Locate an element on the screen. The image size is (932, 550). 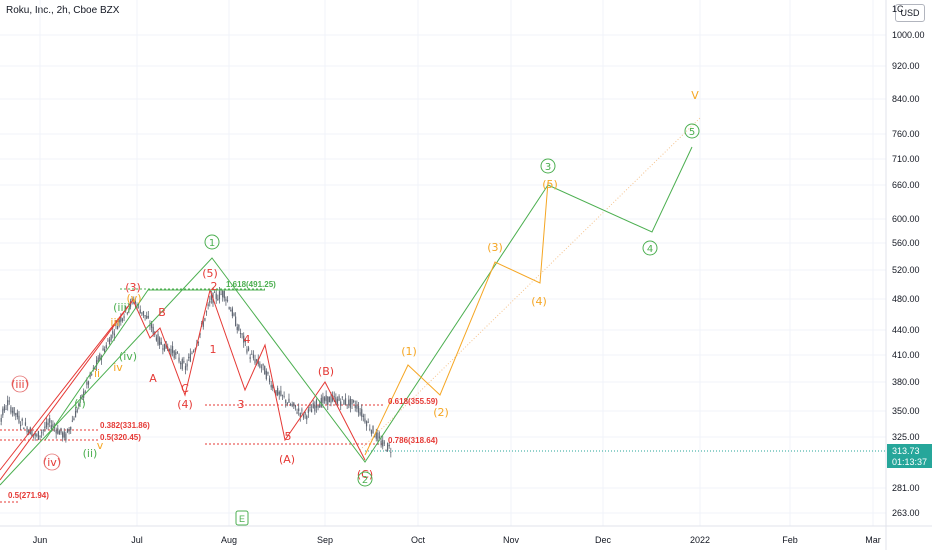
wave-label: 5 is located at coordinates (288, 436).